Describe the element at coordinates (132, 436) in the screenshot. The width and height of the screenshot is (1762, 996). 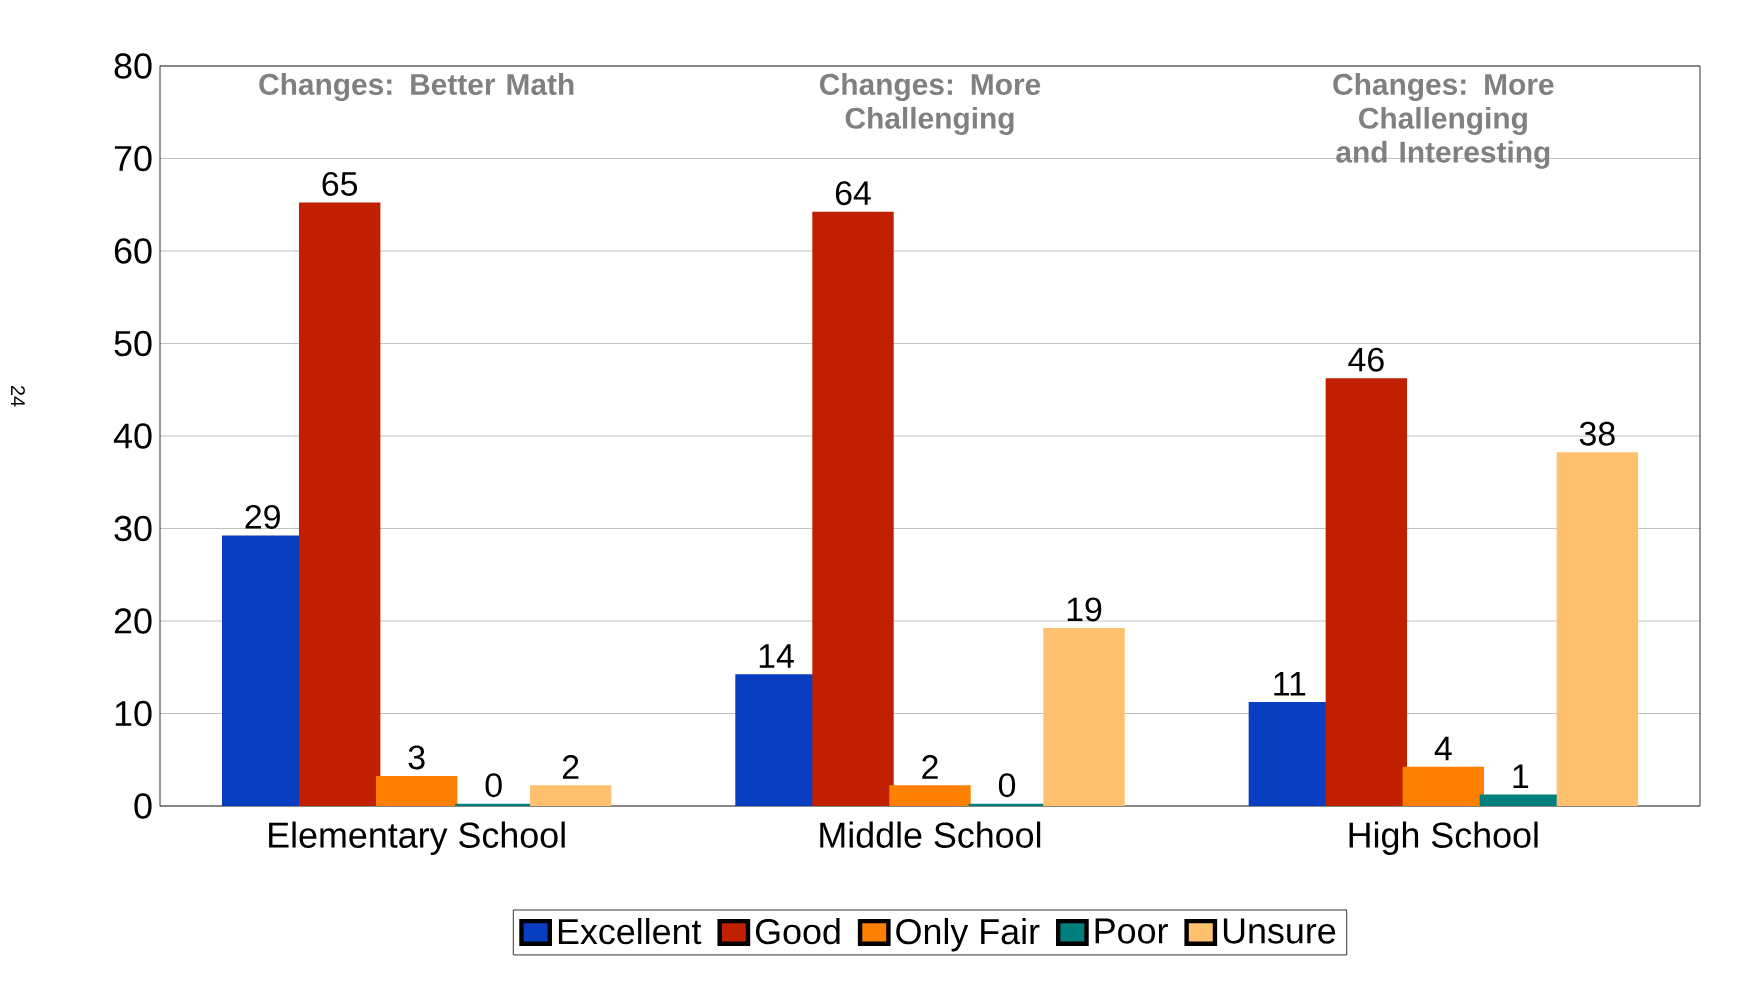
I see `y-tick-label: 40` at that location.